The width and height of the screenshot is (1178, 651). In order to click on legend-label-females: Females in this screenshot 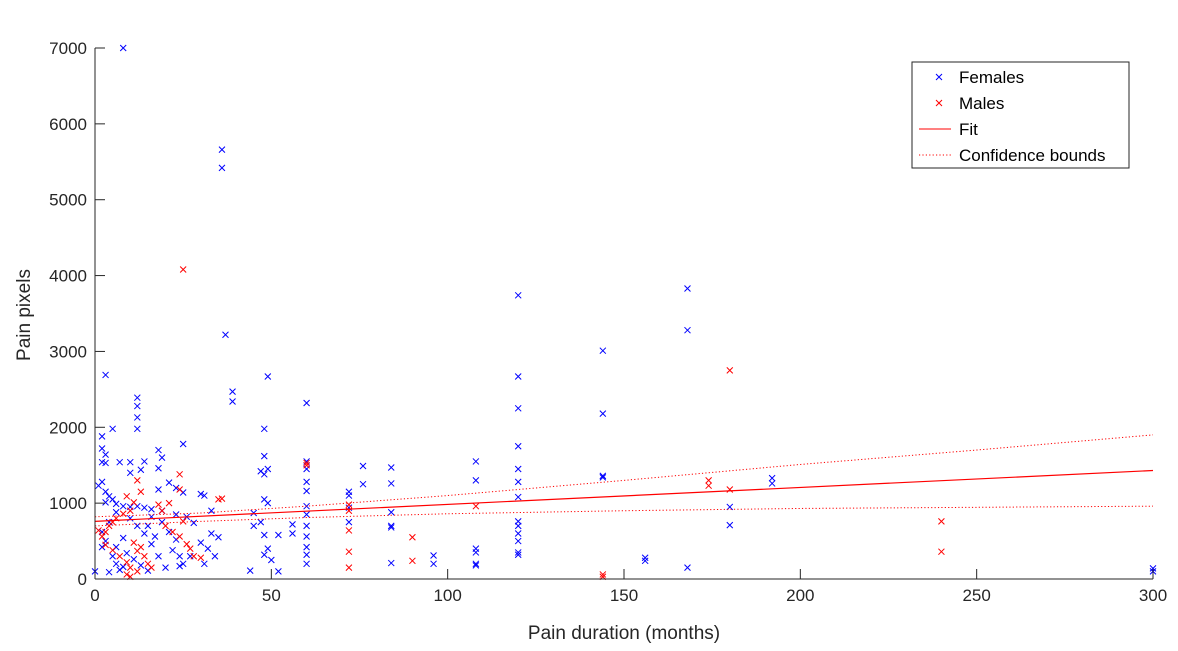, I will do `click(991, 77)`.